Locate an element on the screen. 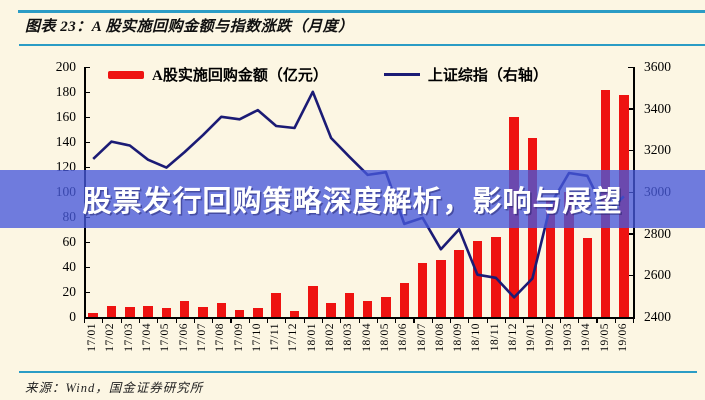  legend-label-index: 上证综指（右轴） is located at coordinates (487, 76).